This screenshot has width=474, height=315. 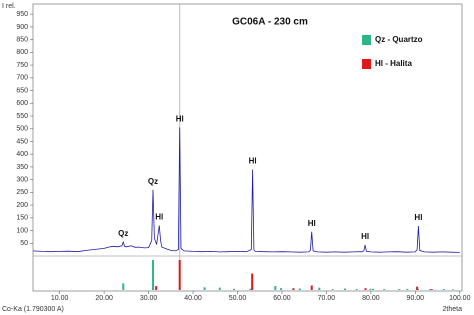 What do you see at coordinates (22, 154) in the screenshot?
I see `y-tick-label: 400` at bounding box center [22, 154].